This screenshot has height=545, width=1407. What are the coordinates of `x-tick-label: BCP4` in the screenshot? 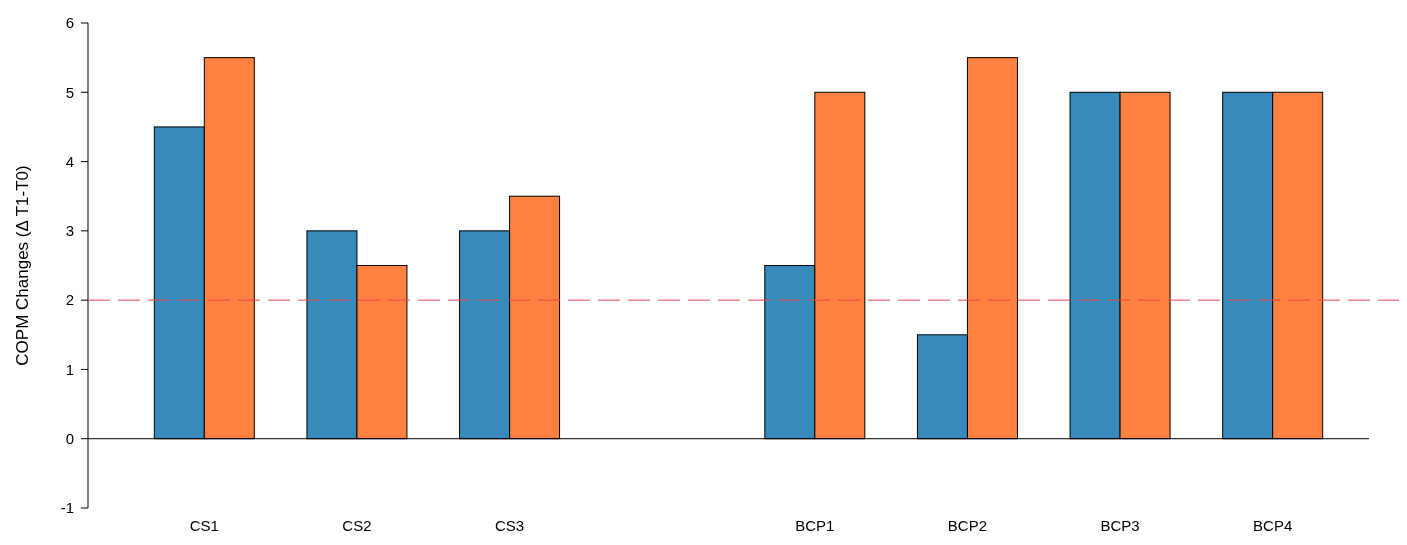 It's located at (1273, 525).